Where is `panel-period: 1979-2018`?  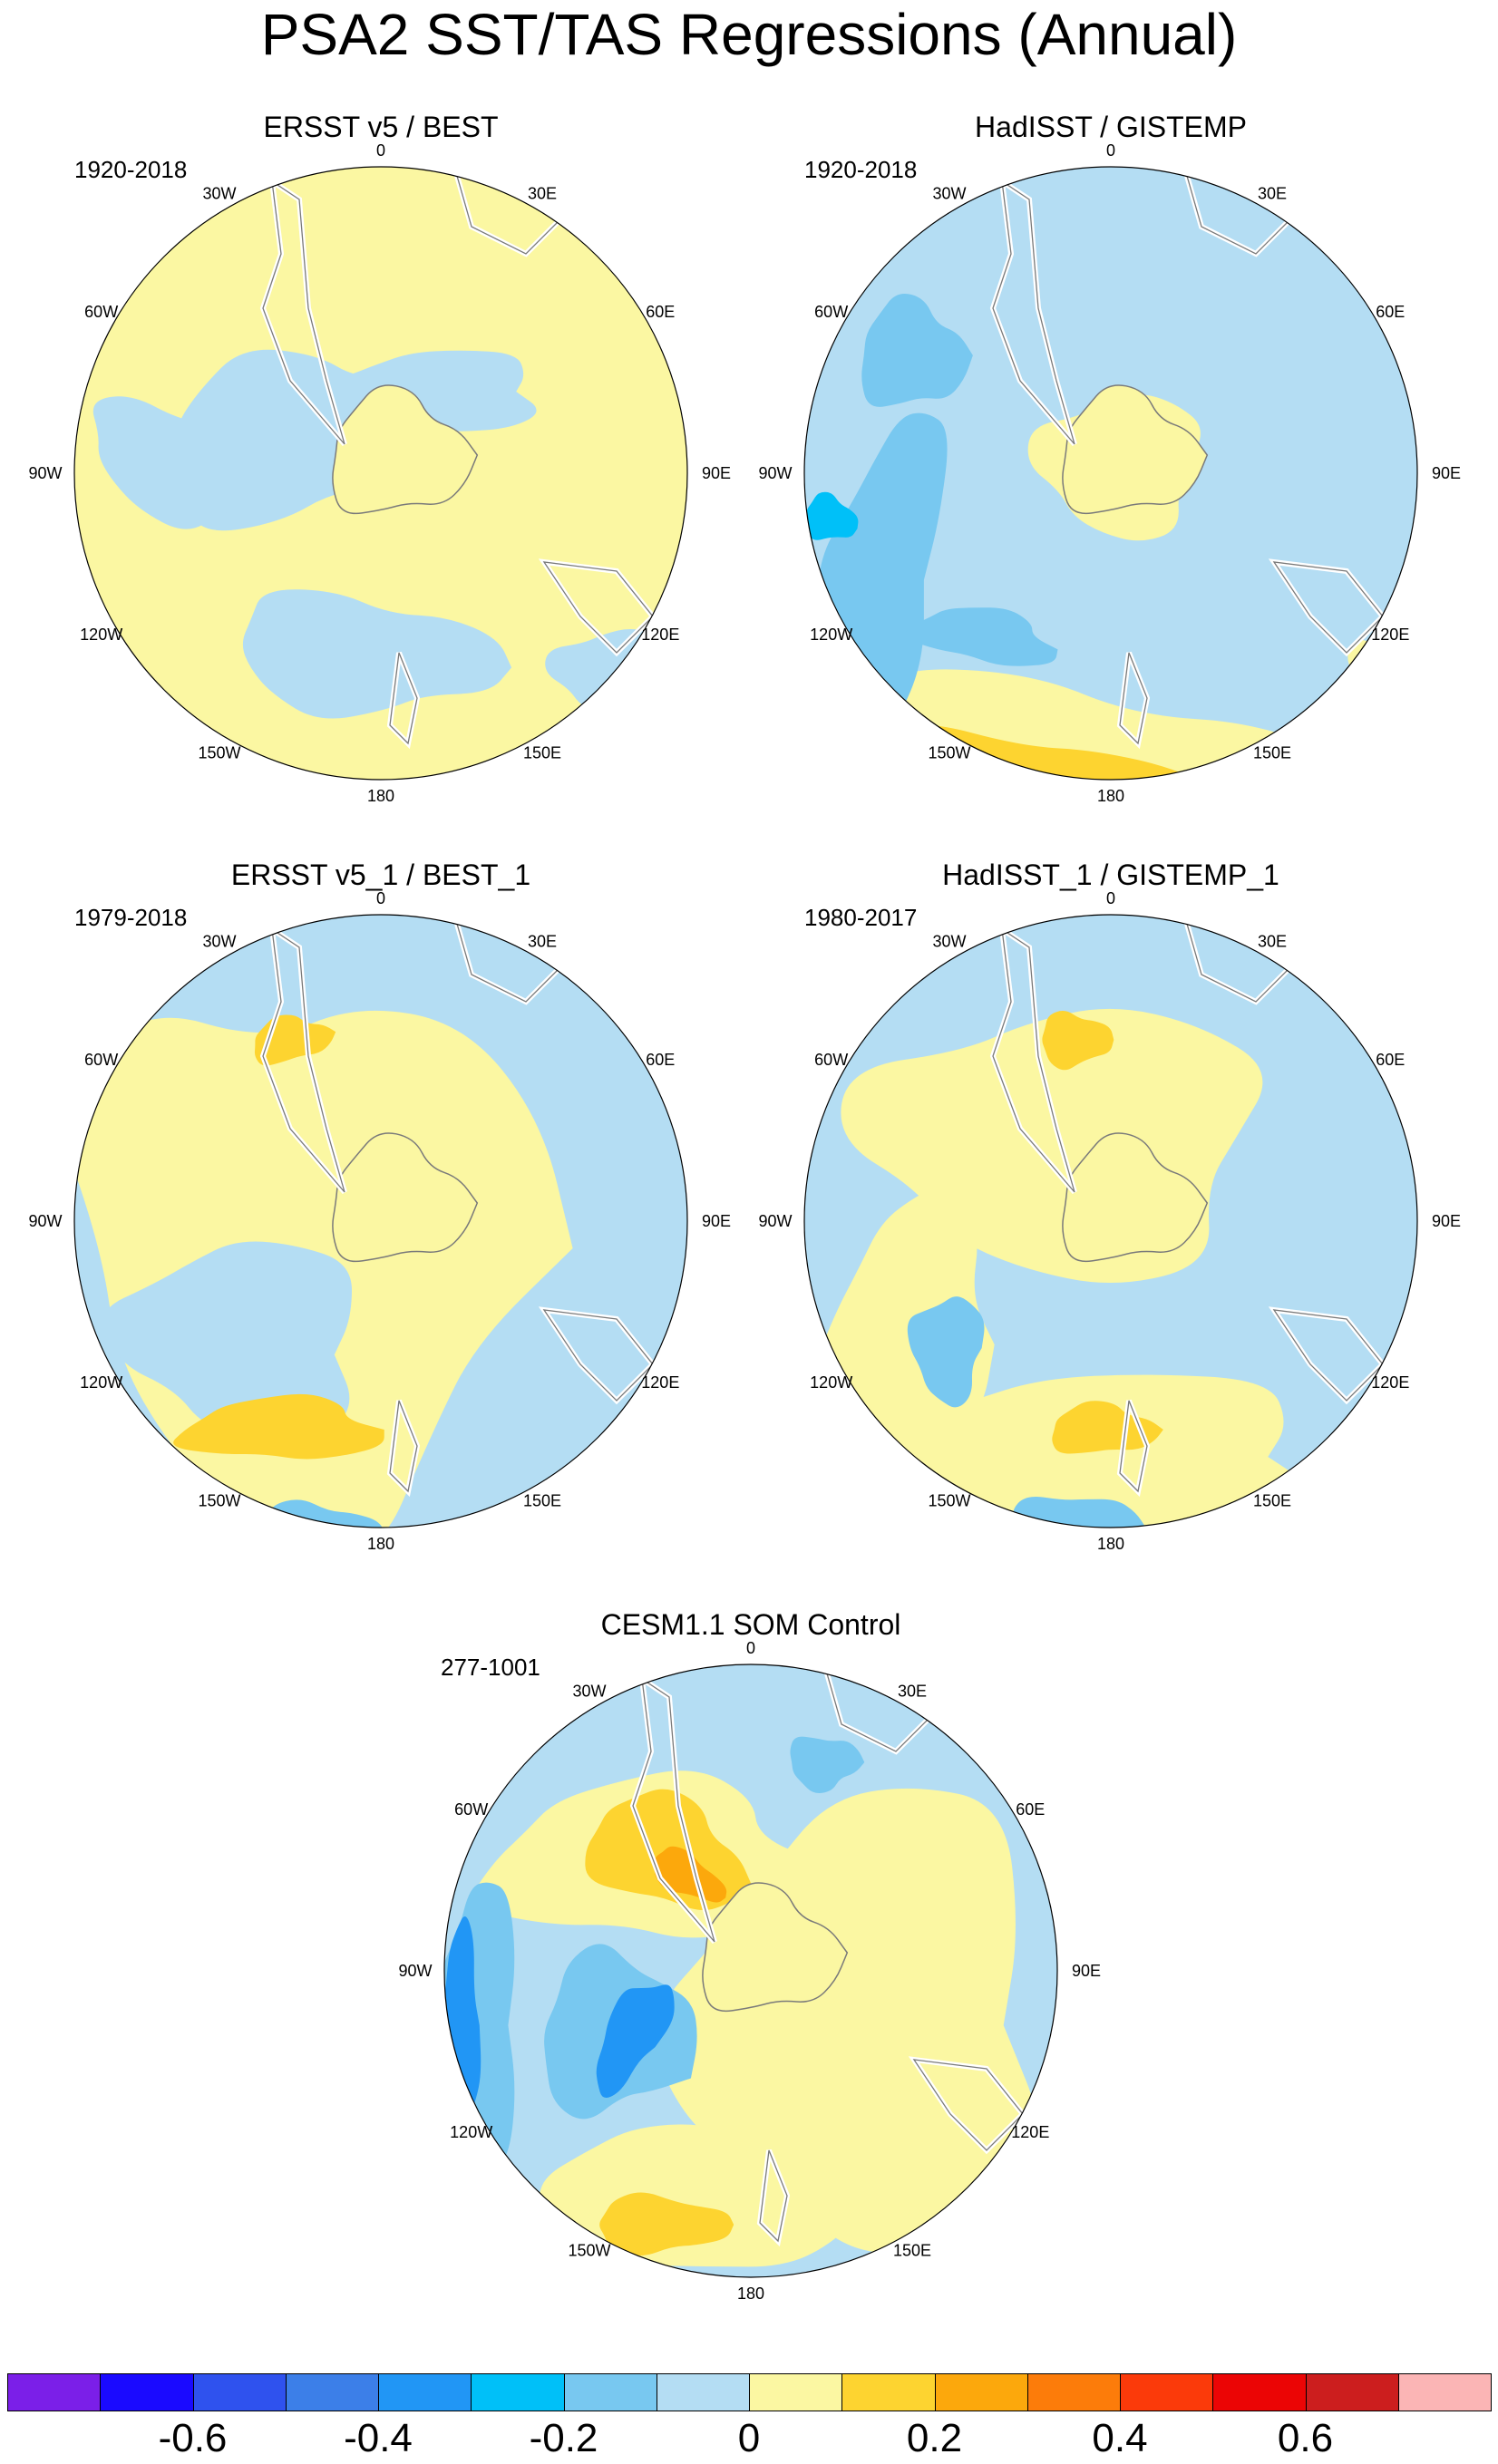
panel-period: 1979-2018 is located at coordinates (131, 917).